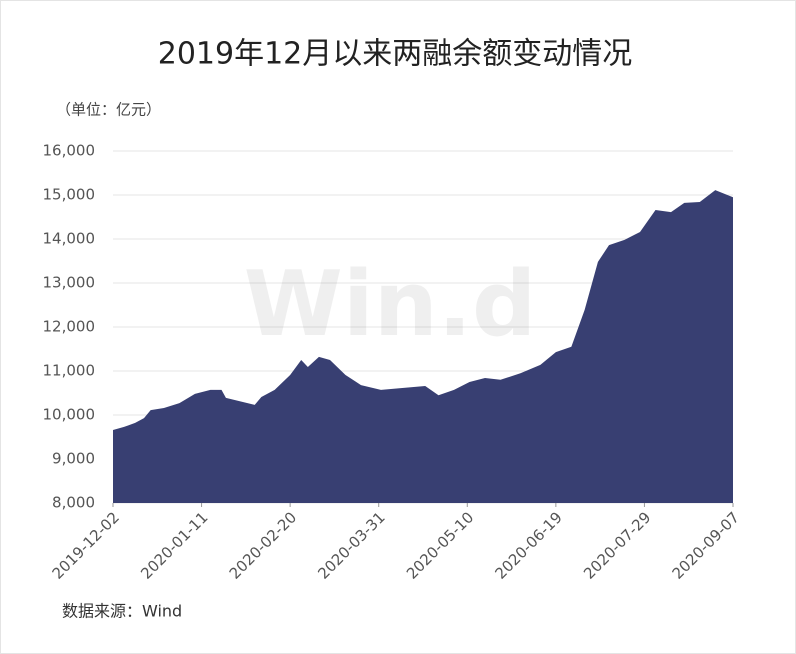 This screenshot has width=796, height=654. Describe the element at coordinates (69, 151) in the screenshot. I see `y-tick-label: 16,000` at that location.